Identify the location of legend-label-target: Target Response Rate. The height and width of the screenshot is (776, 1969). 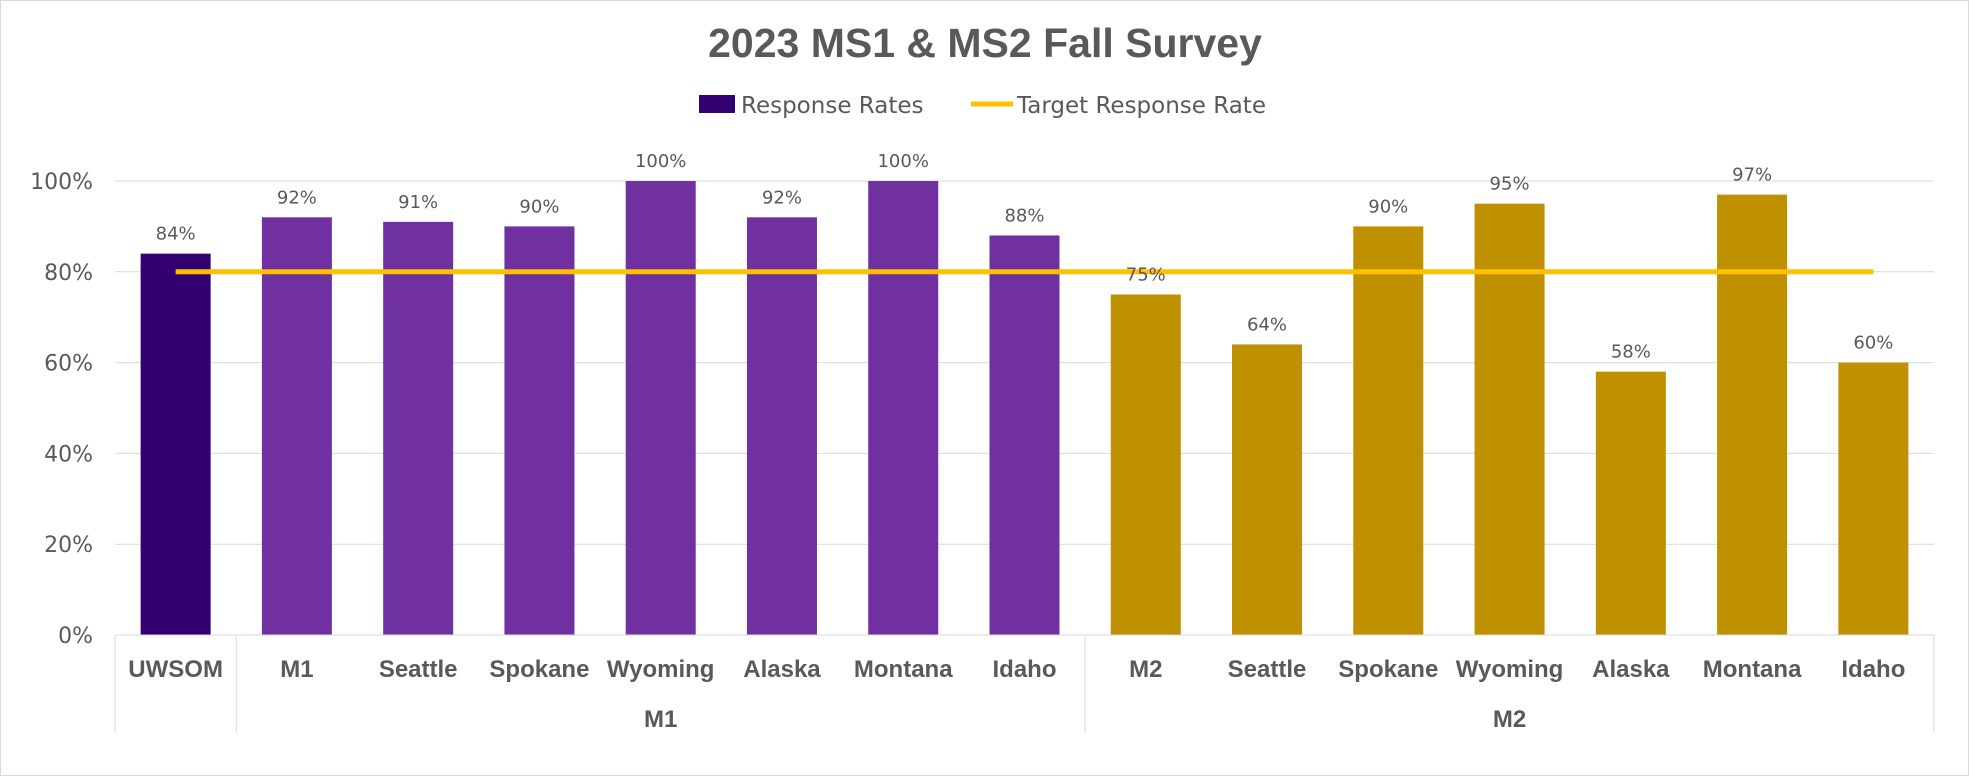
(1141, 106).